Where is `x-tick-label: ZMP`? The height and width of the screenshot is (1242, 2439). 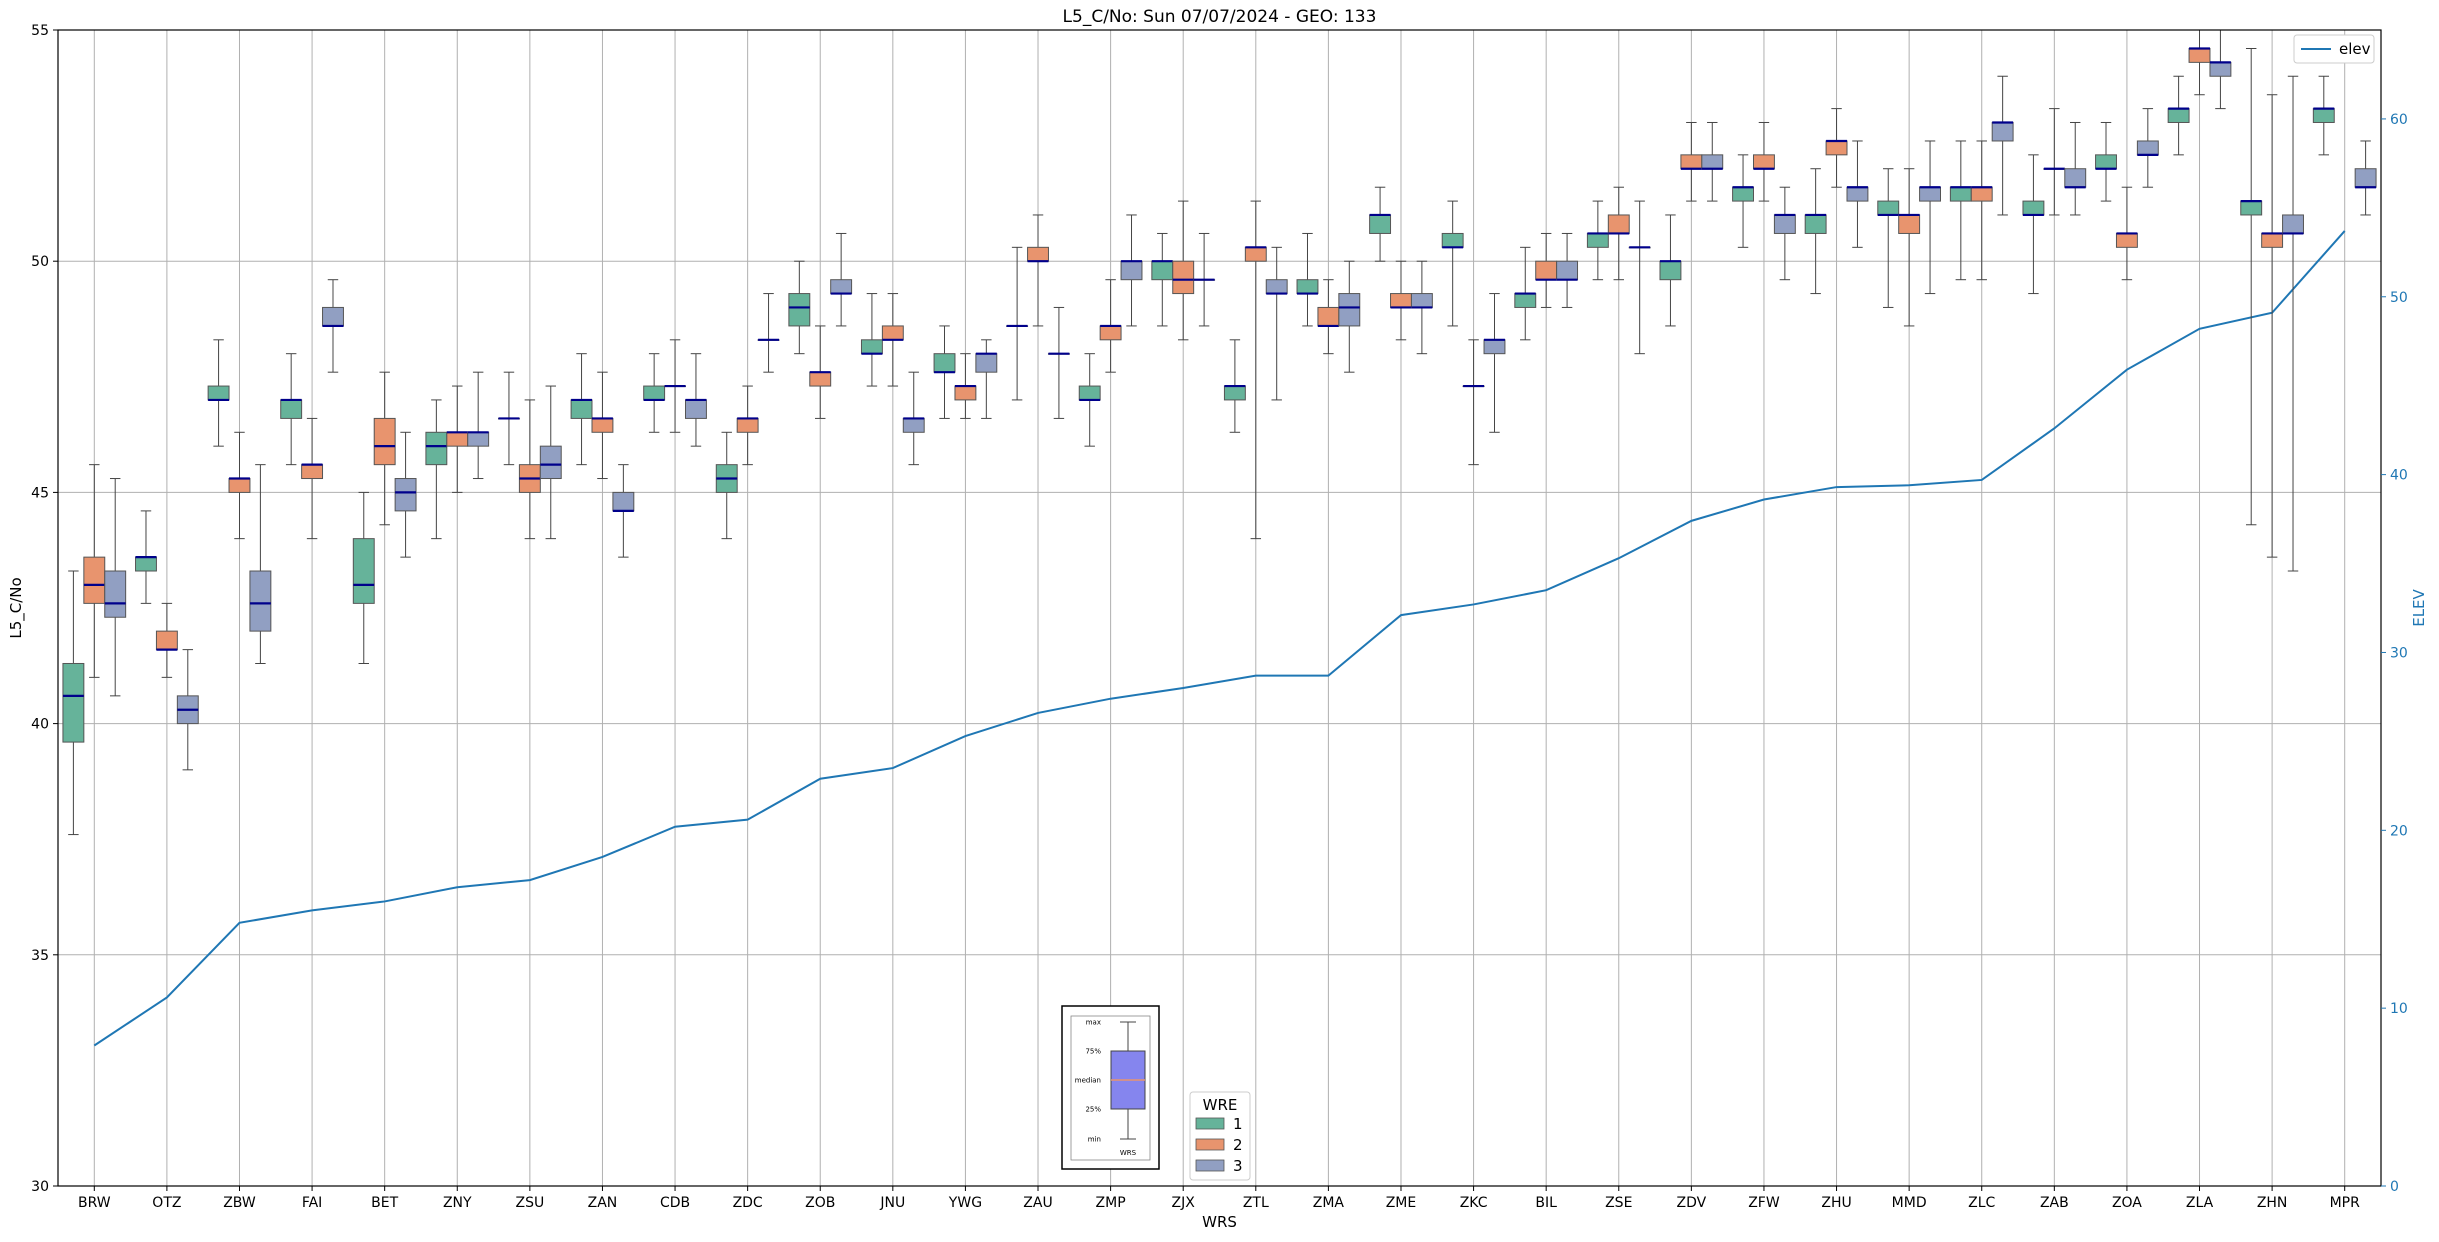 x-tick-label: ZMP is located at coordinates (1111, 1203).